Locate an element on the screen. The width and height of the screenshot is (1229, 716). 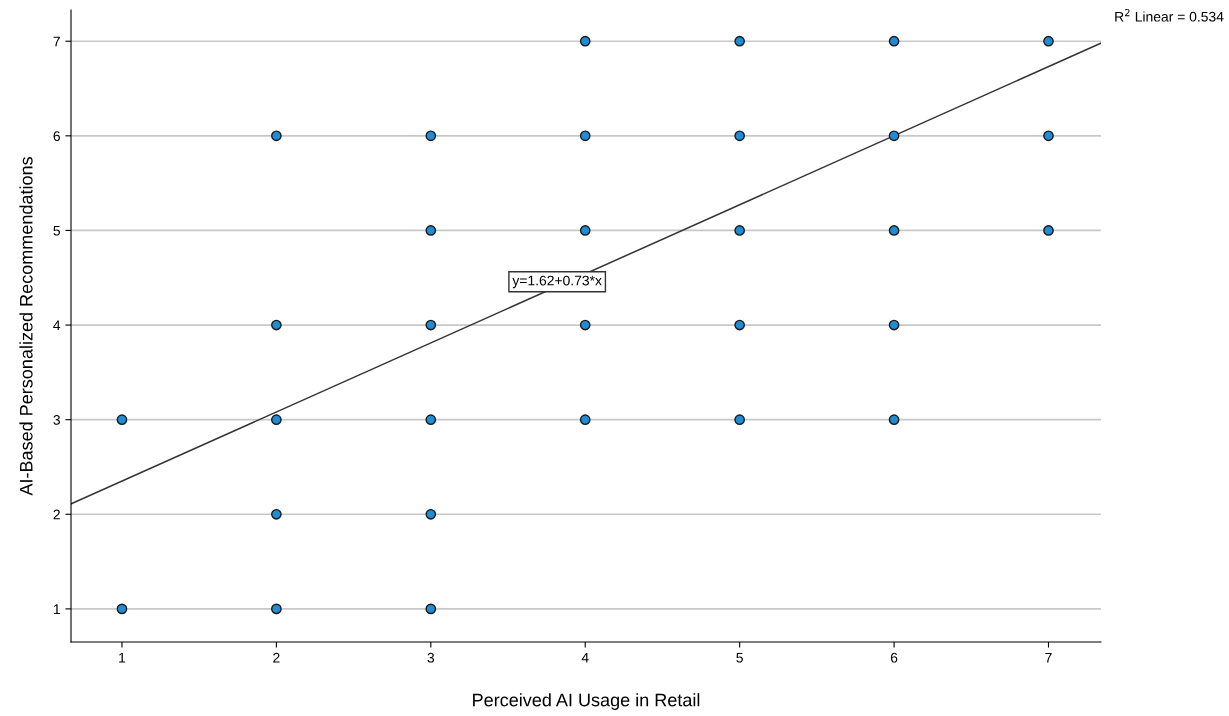
x-tick-label: 6 is located at coordinates (894, 657).